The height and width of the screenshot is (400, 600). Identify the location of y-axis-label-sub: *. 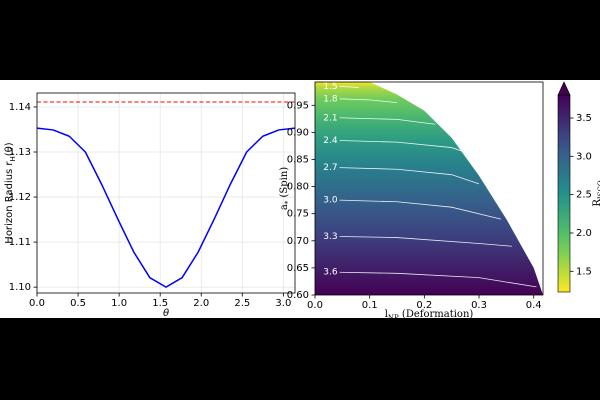
(288, 202).